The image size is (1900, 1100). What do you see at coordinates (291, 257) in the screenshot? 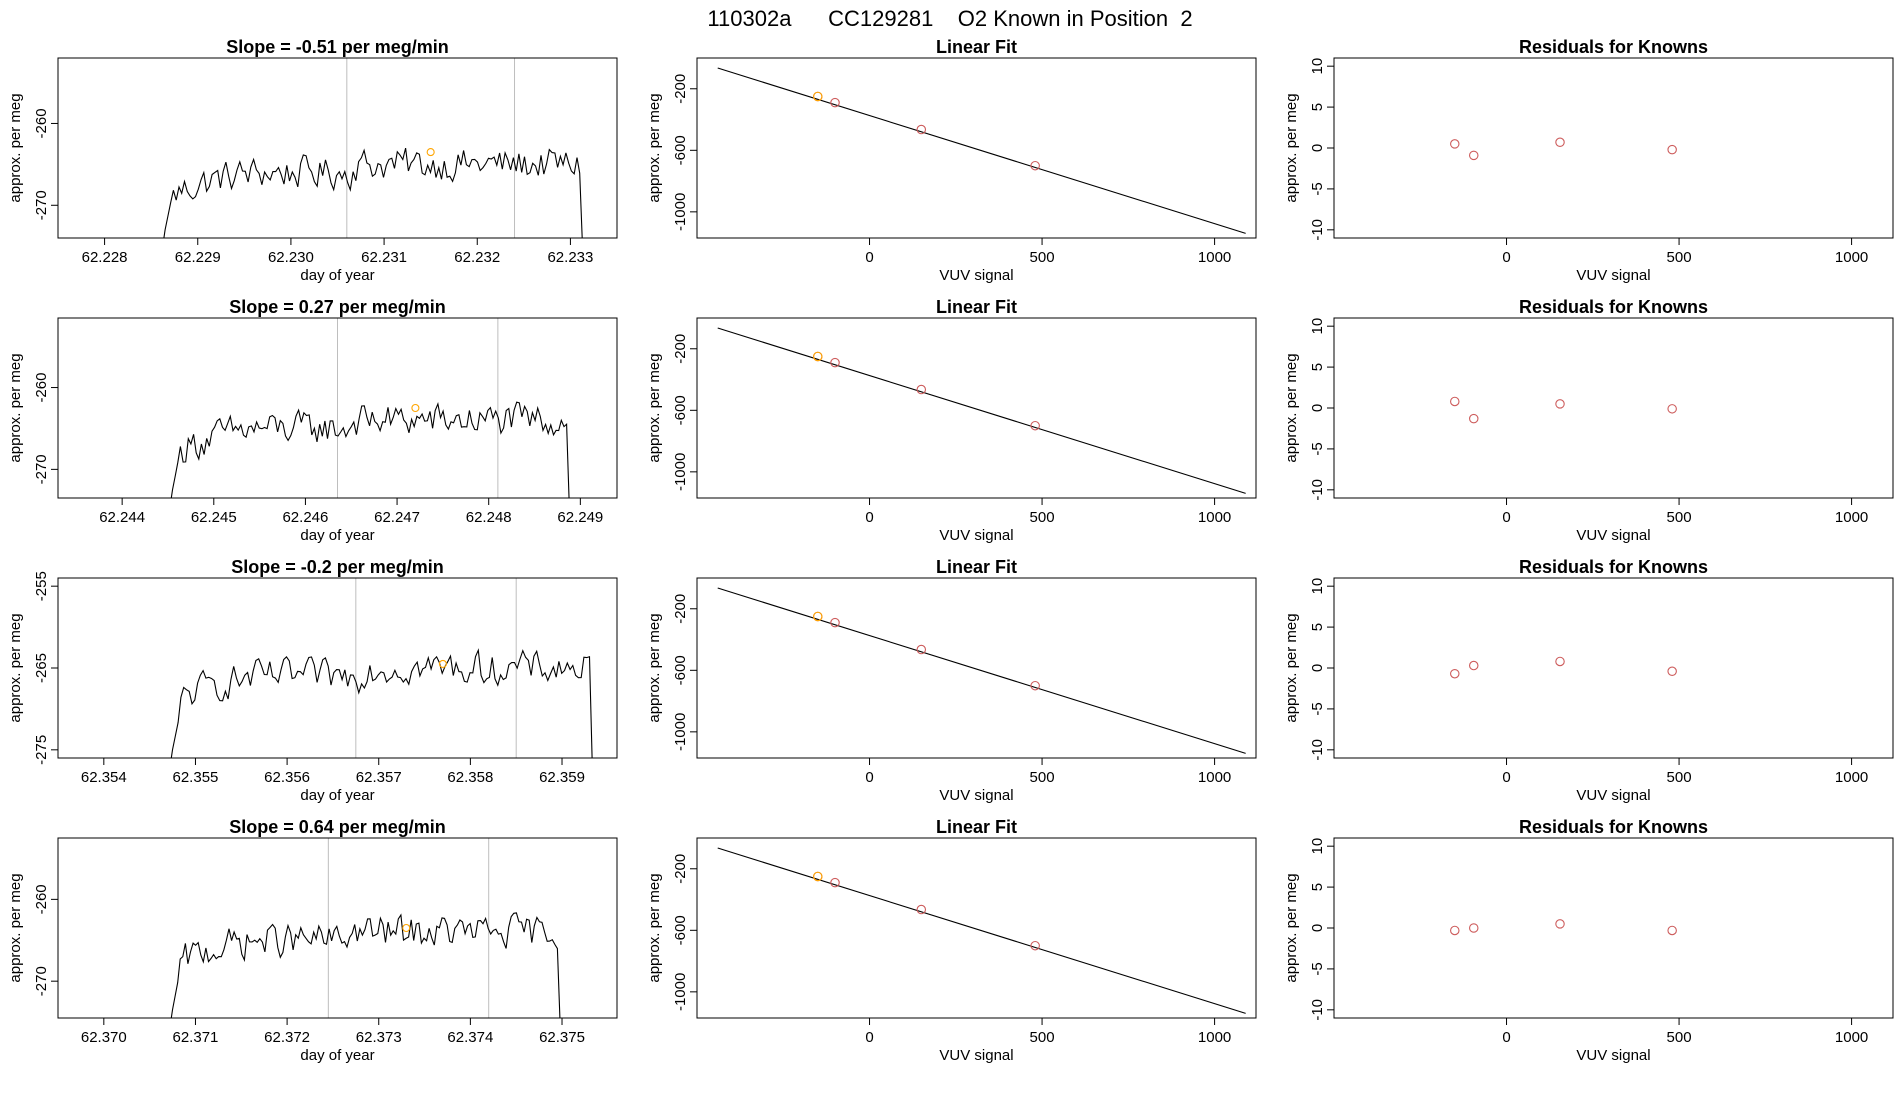
I see `row1-time-series-x-tick-label: 62.230` at bounding box center [291, 257].